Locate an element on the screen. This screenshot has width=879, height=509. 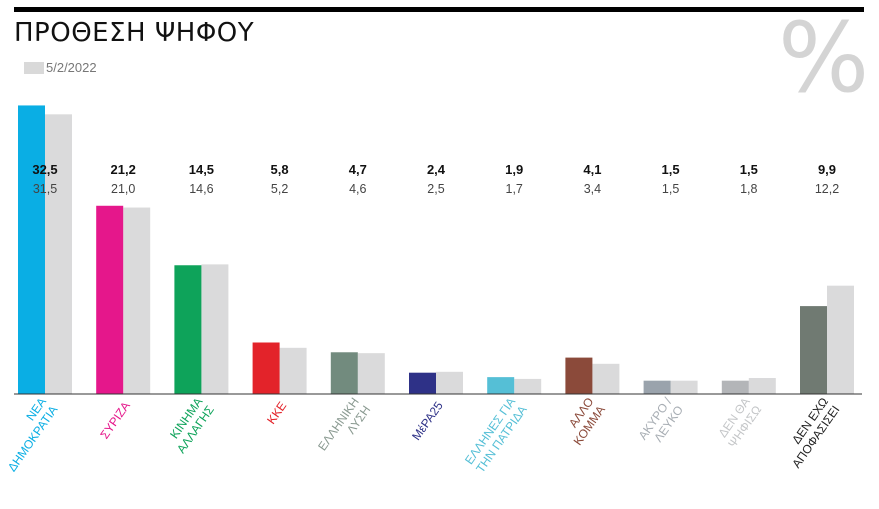
category-label-line: ΜέΡΑ25 is located at coordinates (427, 421).